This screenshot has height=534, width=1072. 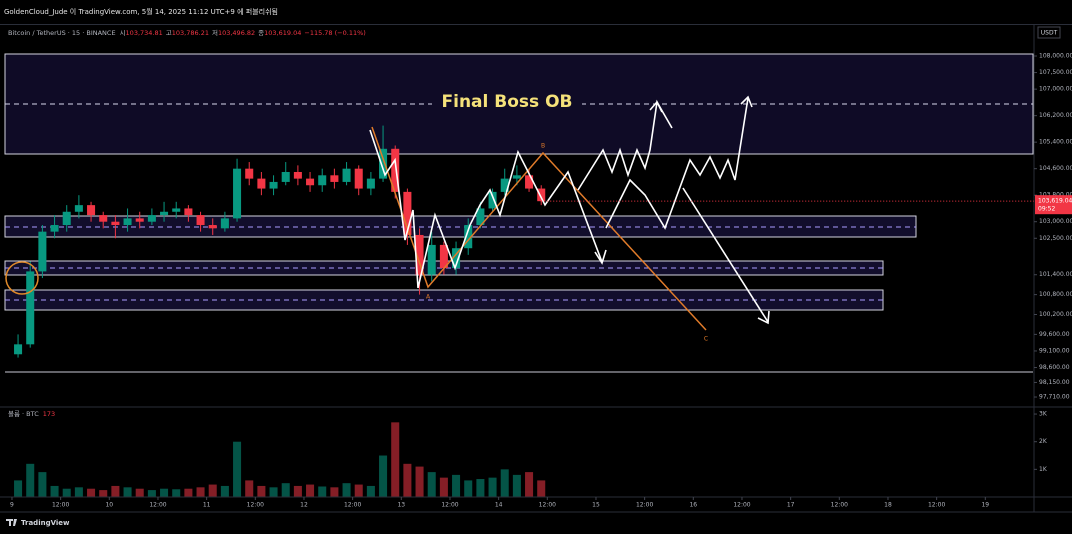 I want to click on wave-path, so click(x=539, y=228).